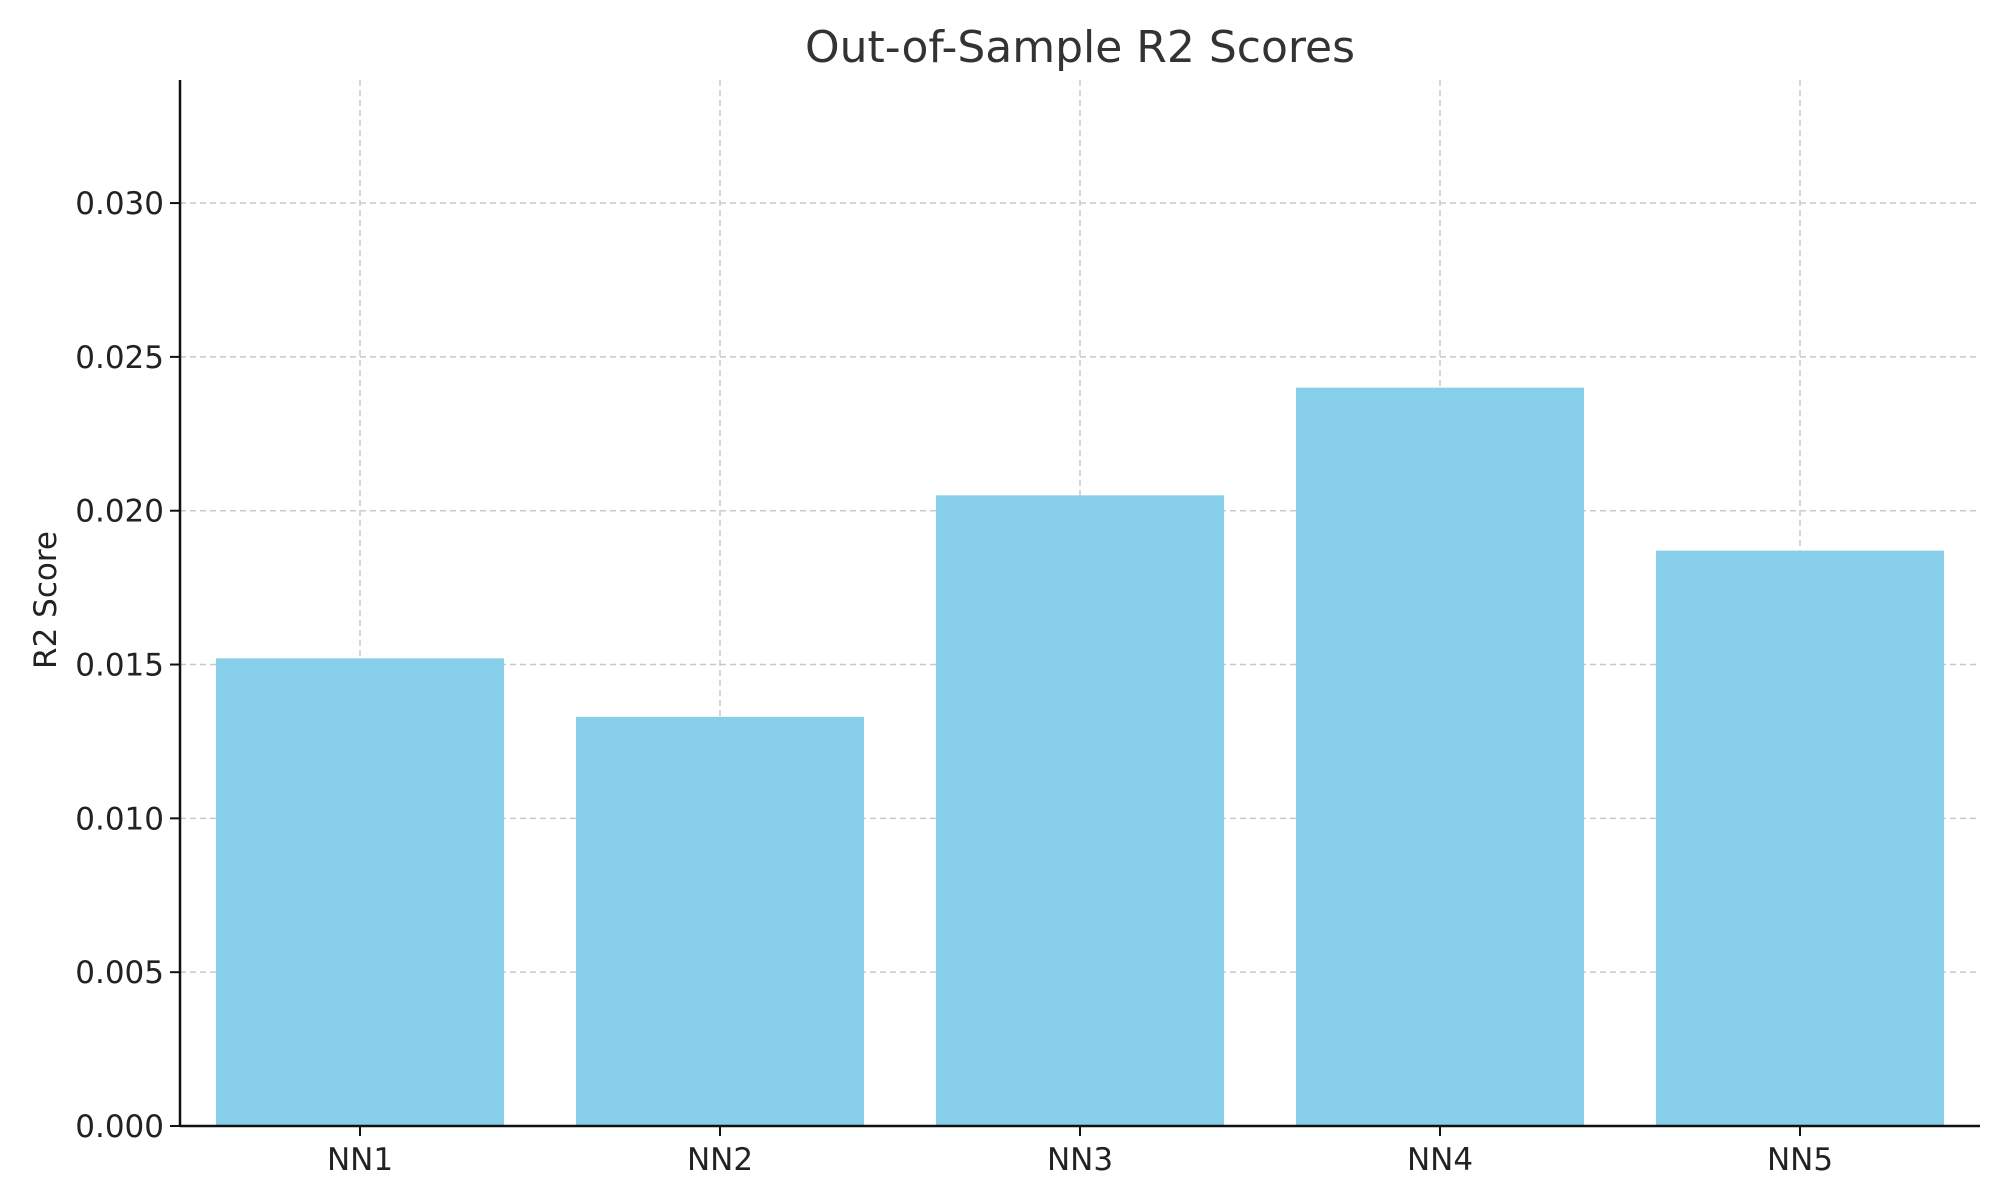  What do you see at coordinates (119, 666) in the screenshot?
I see `y-tick-label: 0.015` at bounding box center [119, 666].